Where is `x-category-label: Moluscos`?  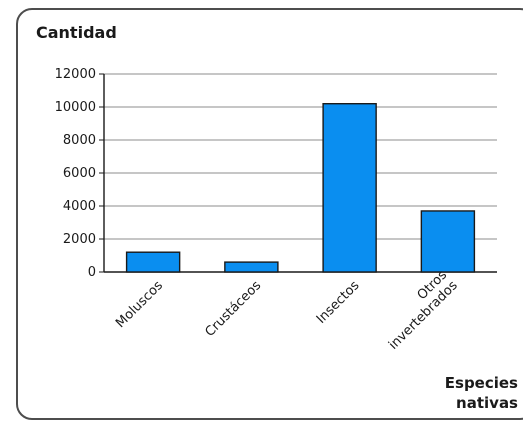
x-category-label: Moluscos is located at coordinates (139, 304).